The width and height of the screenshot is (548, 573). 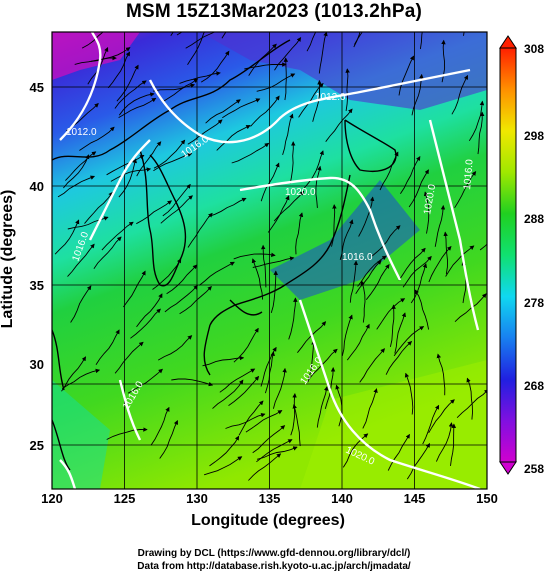 I want to click on colorbar-scale, so click(x=508, y=255).